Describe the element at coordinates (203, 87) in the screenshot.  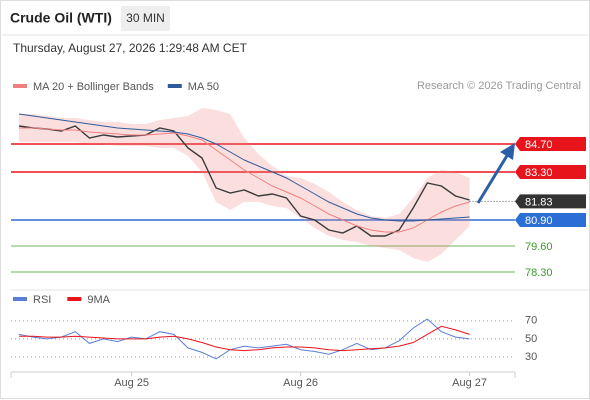
I see `legend-label: MA 50` at that location.